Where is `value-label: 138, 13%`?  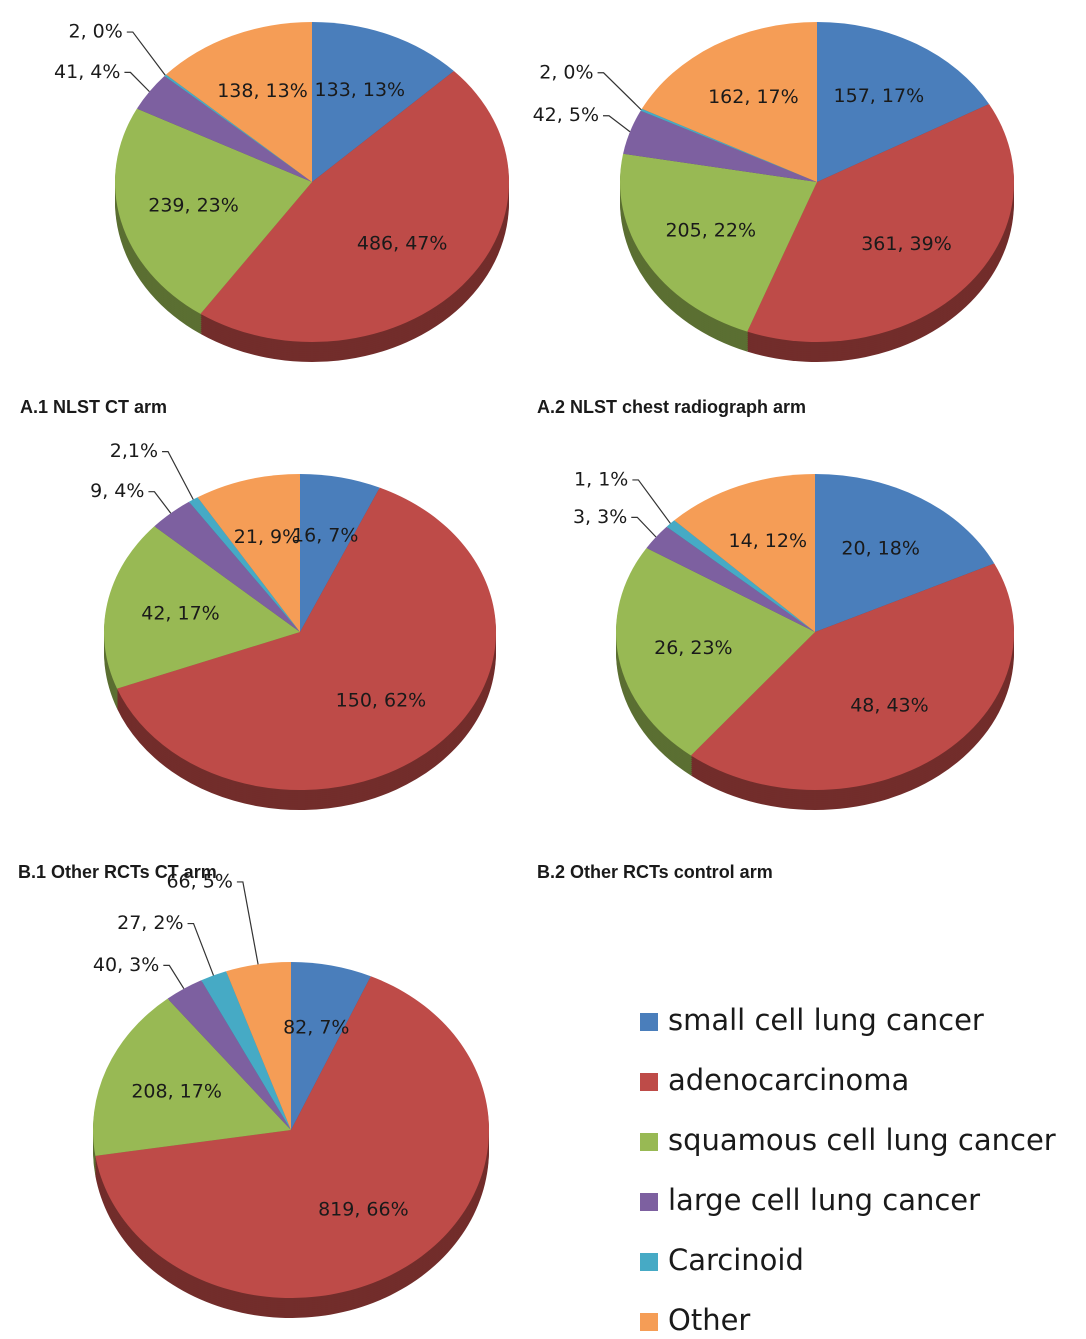 value-label: 138, 13% is located at coordinates (262, 91).